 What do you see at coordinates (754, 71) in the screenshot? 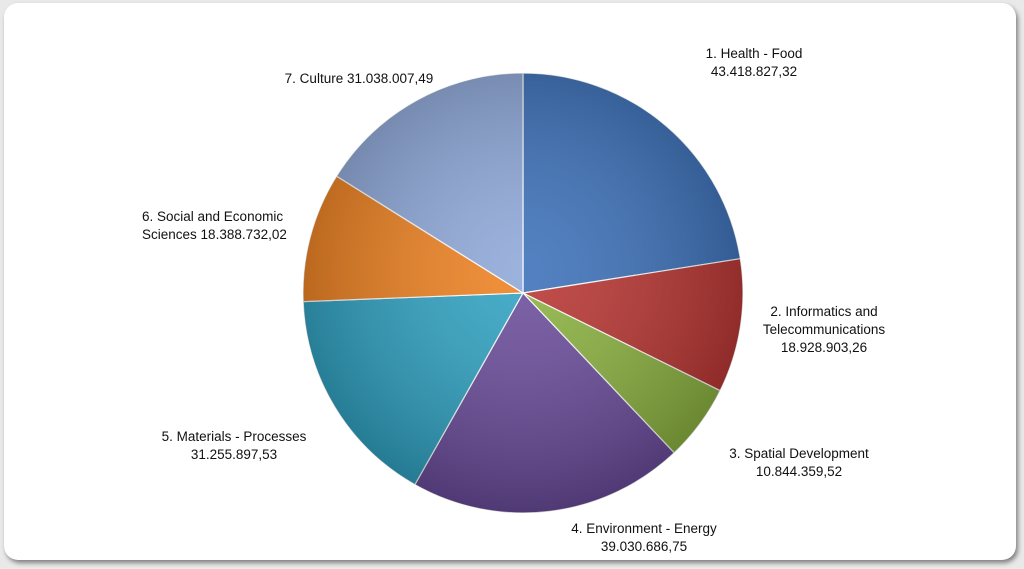
I see `value-label: 43.418.827,32` at bounding box center [754, 71].